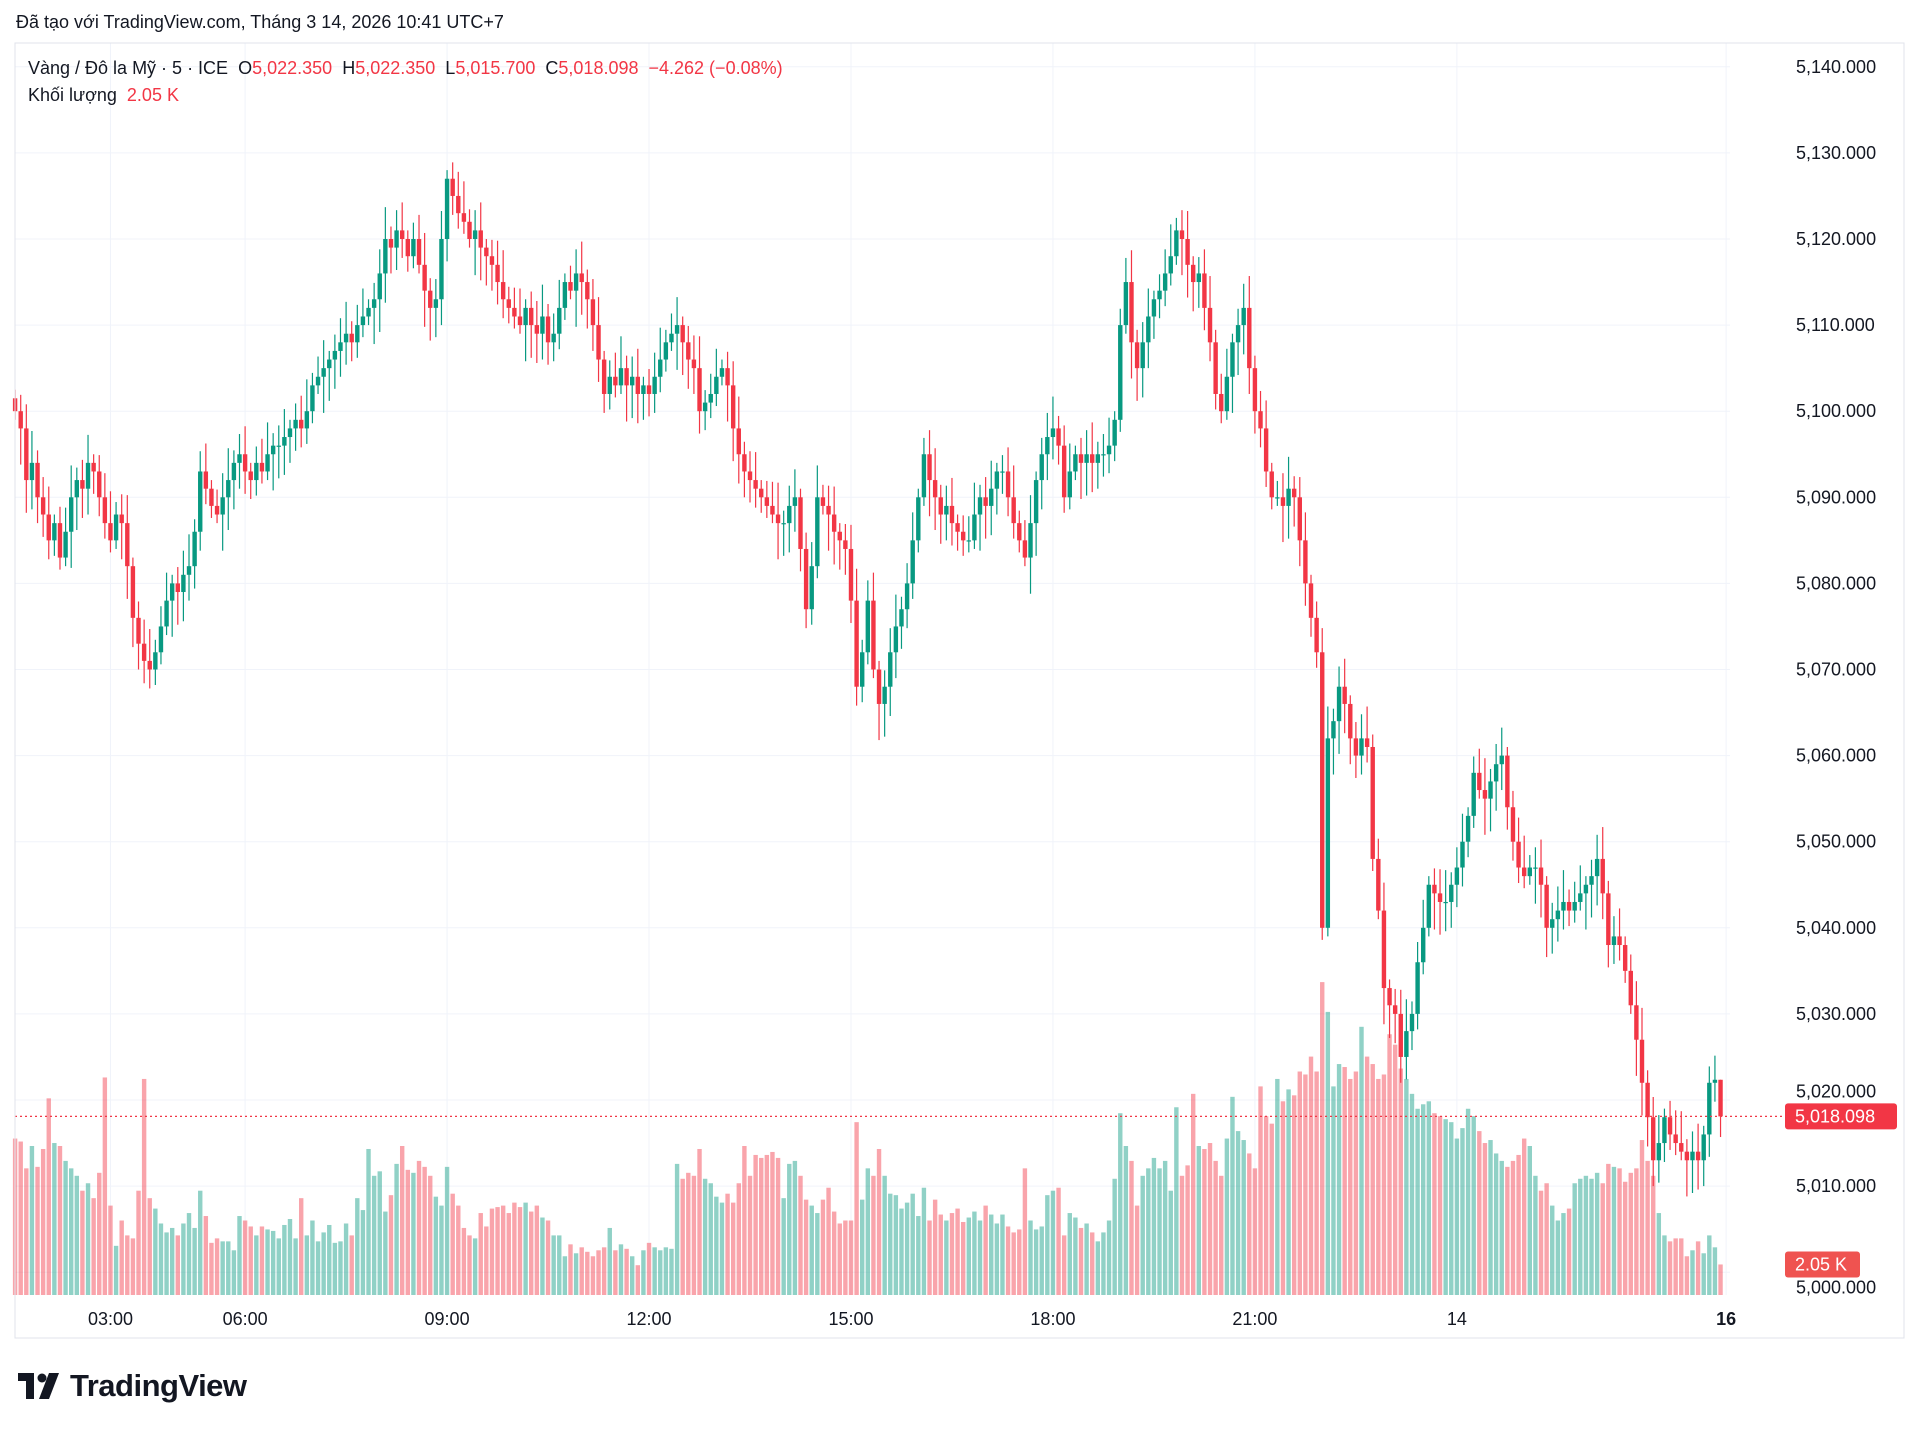  Describe the element at coordinates (132, 1386) in the screenshot. I see `tradingview-logo: TradingView` at that location.